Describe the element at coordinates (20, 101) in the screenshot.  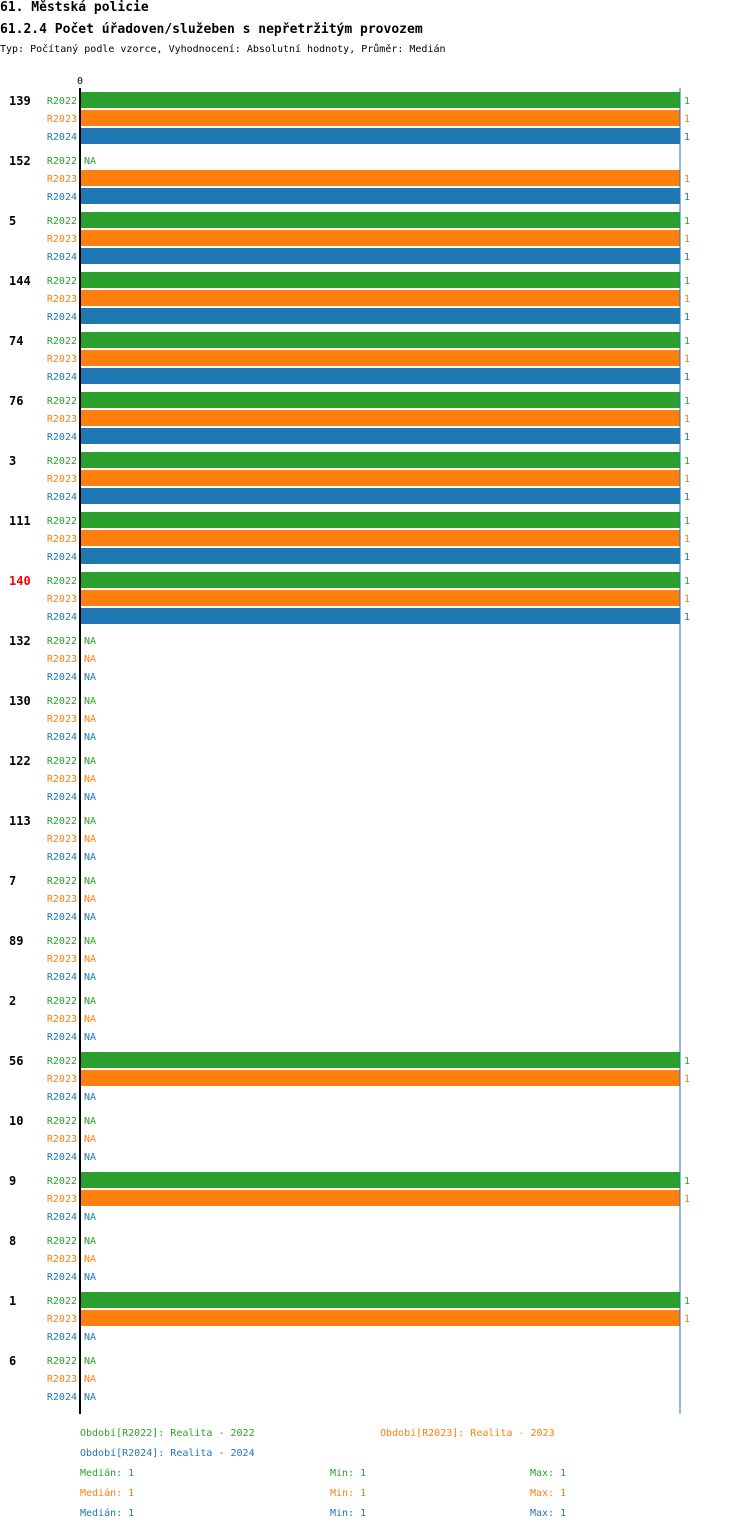
I see `category-label: 139` at that location.